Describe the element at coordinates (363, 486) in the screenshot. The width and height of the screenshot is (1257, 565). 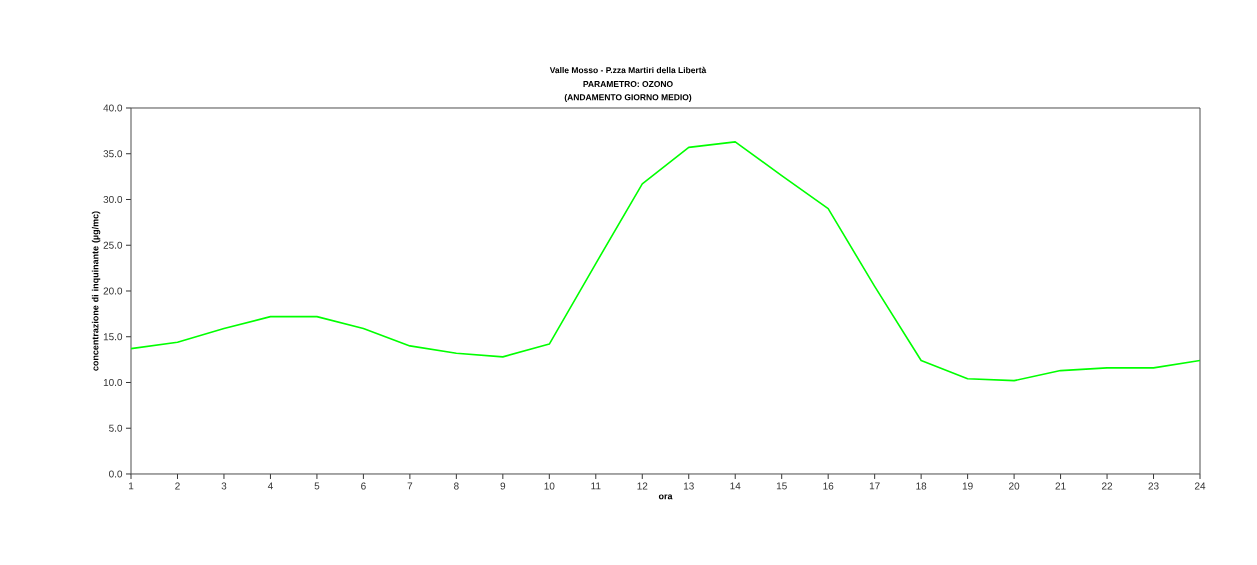
I see `x-tick-label: 6` at that location.